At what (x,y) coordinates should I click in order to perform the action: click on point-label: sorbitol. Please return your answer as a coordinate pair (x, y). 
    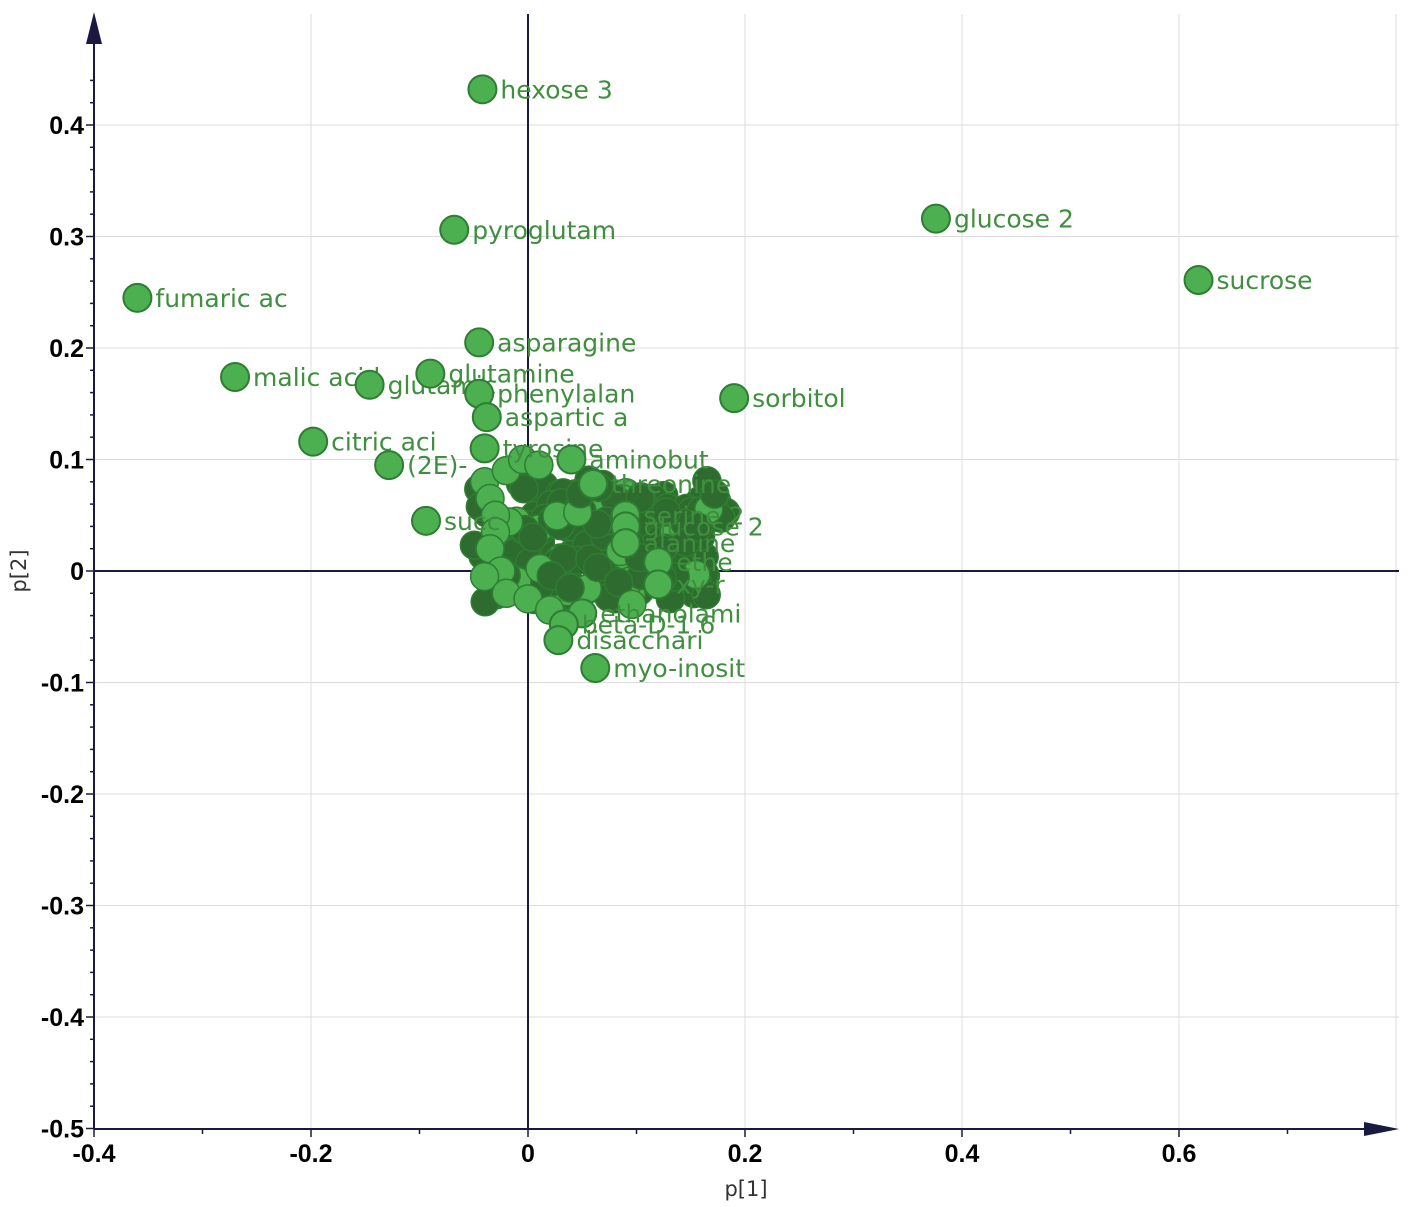
    Looking at the image, I should click on (798, 398).